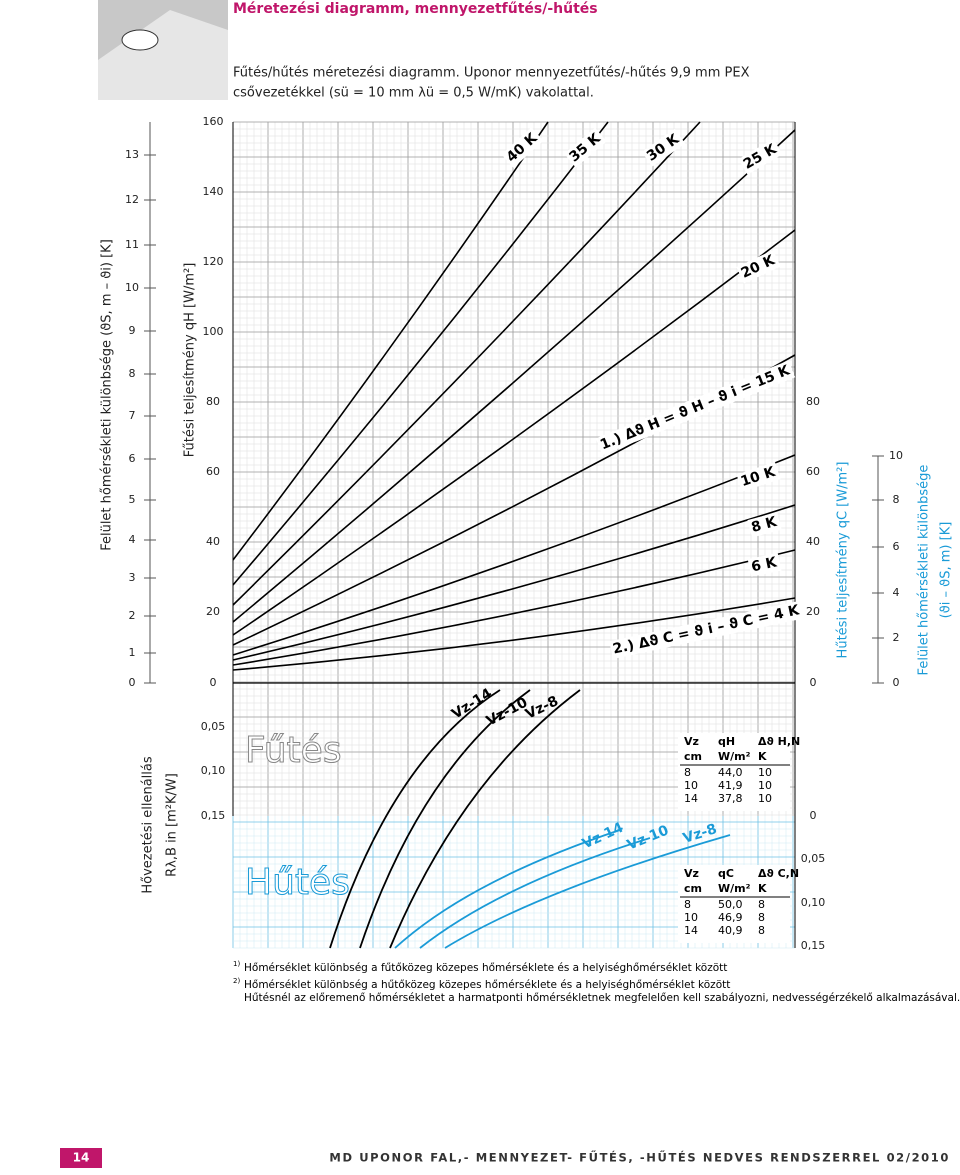 This screenshot has height=1175, width=960. I want to click on tick-label: 3, so click(132, 577).